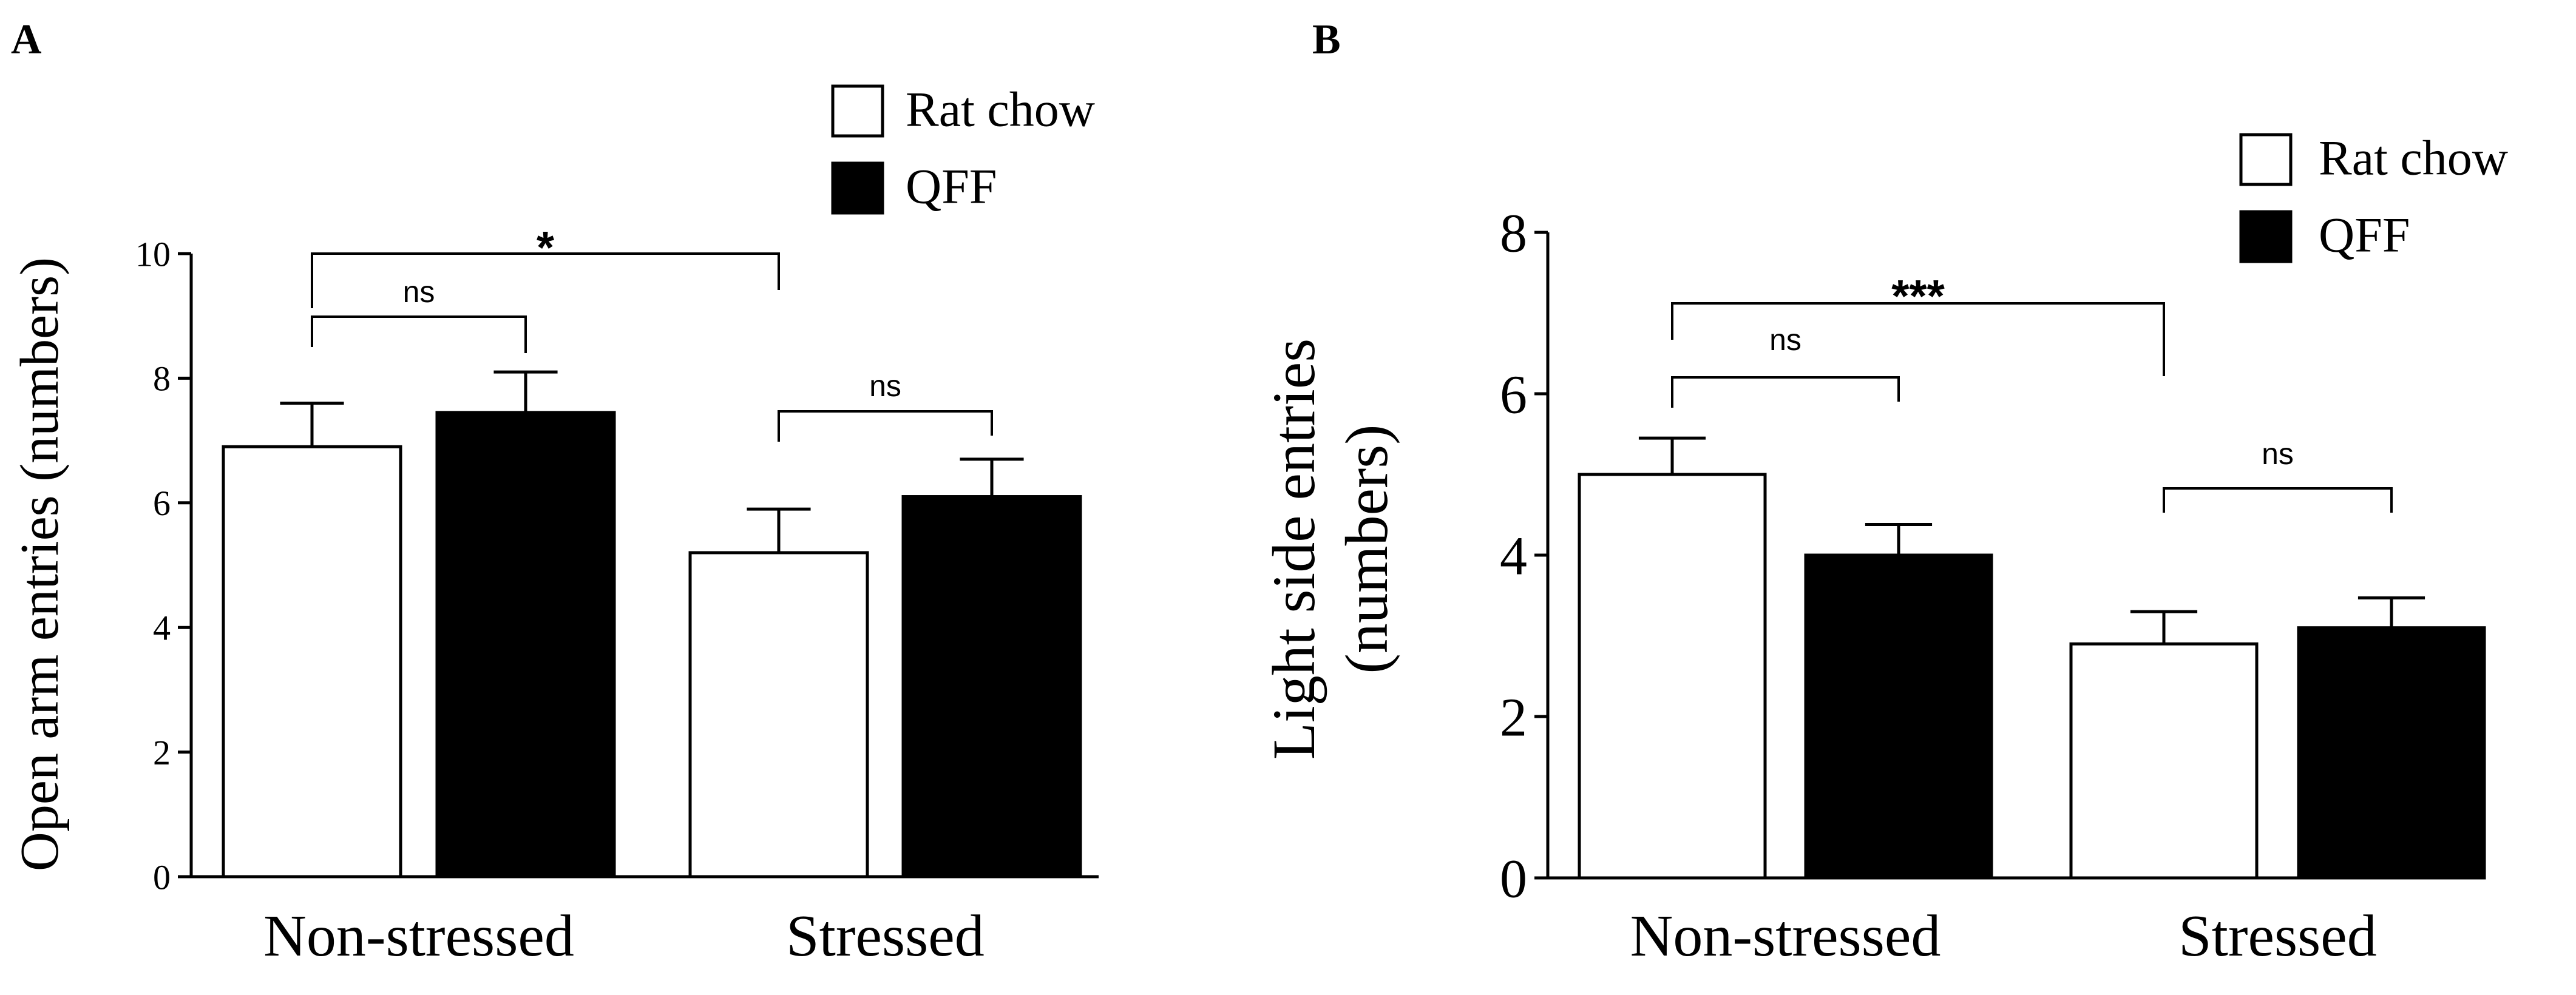 The image size is (2576, 995). I want to click on y-axis-title-line: Light side entries, so click(1293, 549).